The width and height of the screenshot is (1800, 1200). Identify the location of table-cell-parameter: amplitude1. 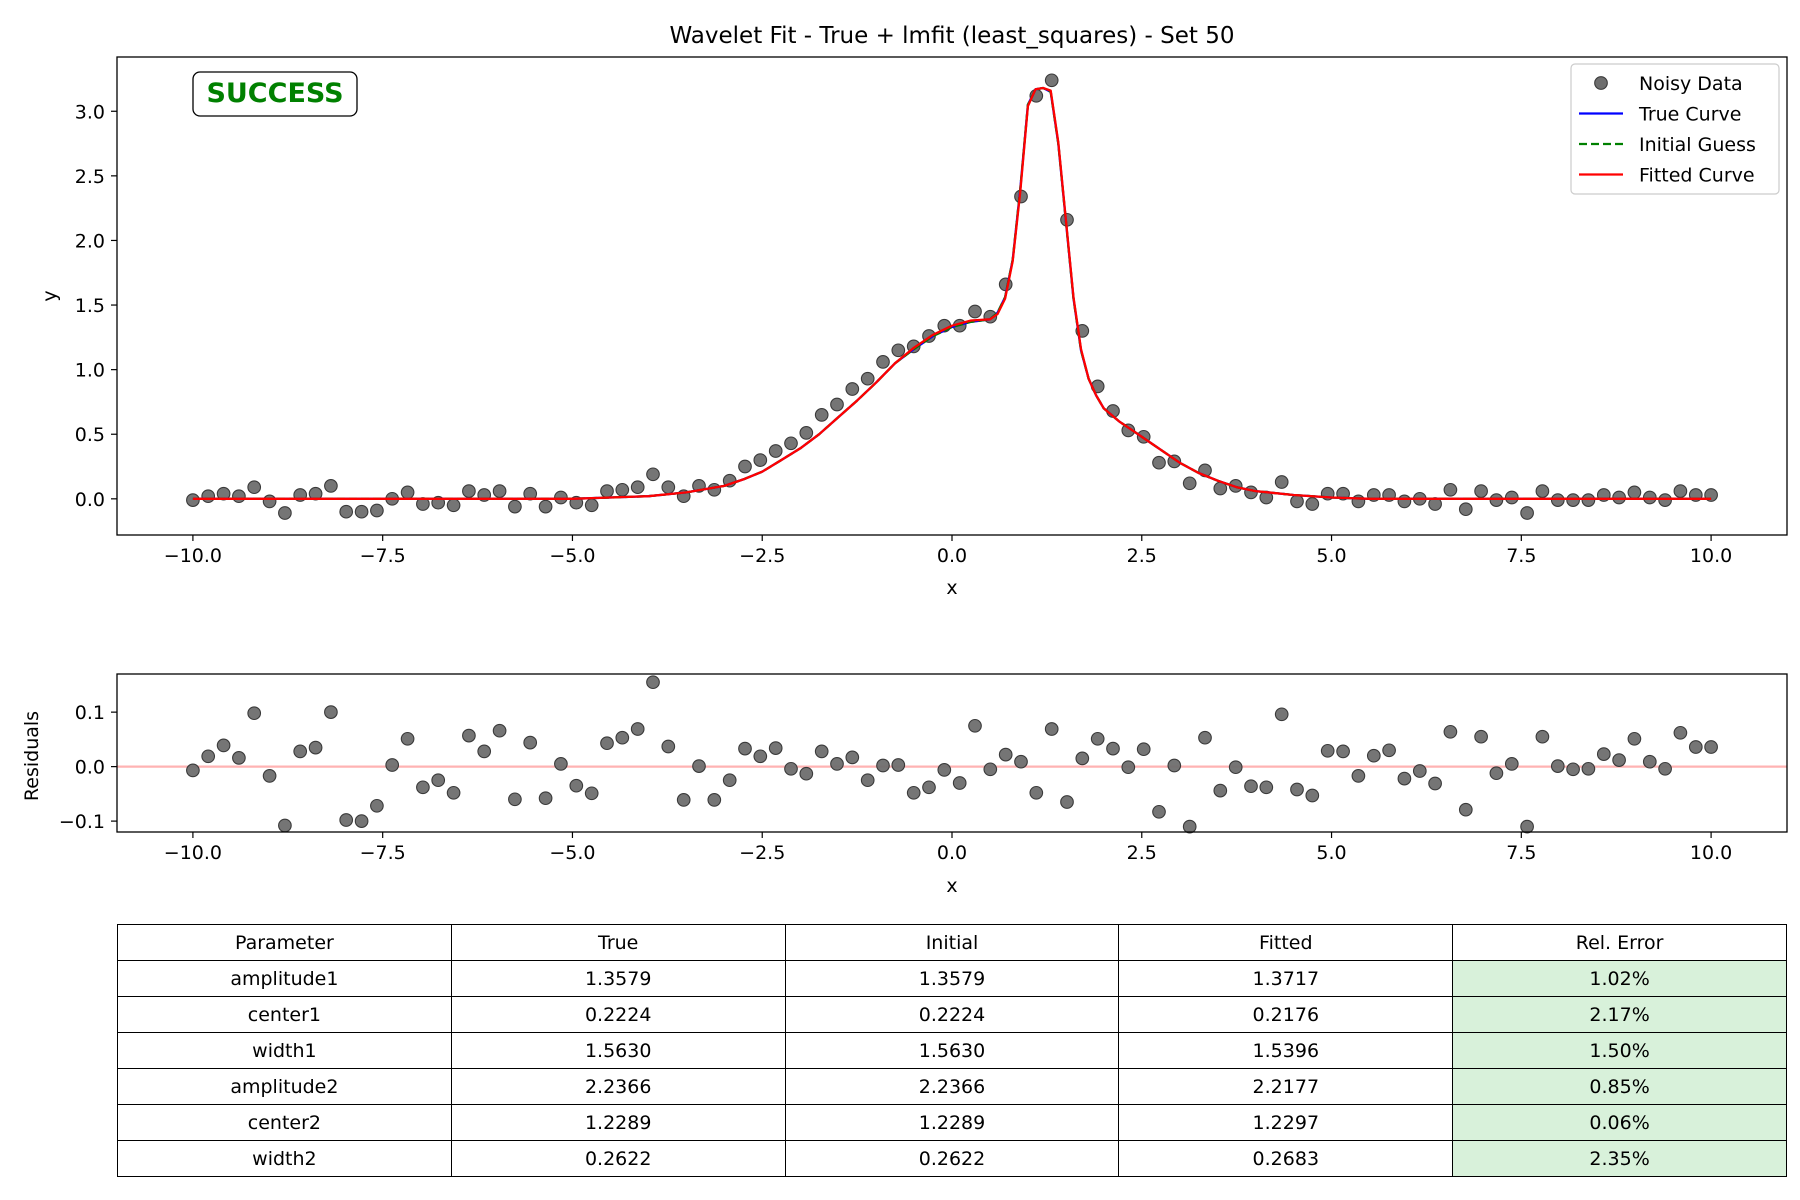
(284, 978).